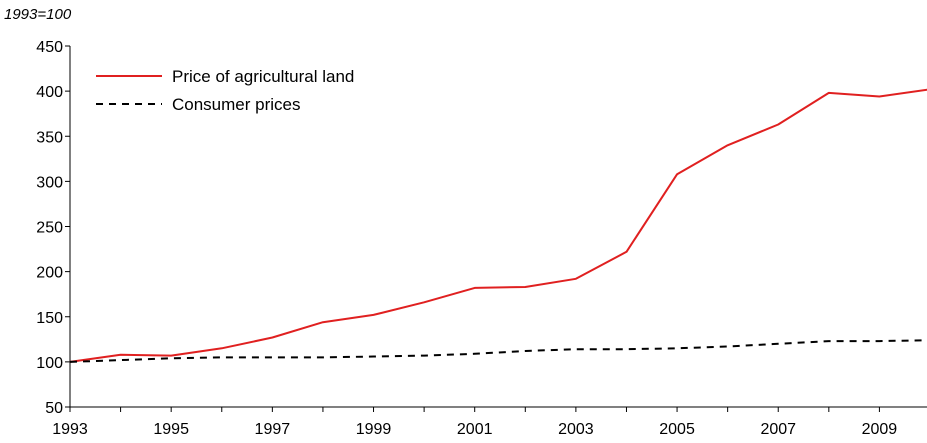 This screenshot has height=443, width=927. I want to click on y-tick-label: 200, so click(49, 273).